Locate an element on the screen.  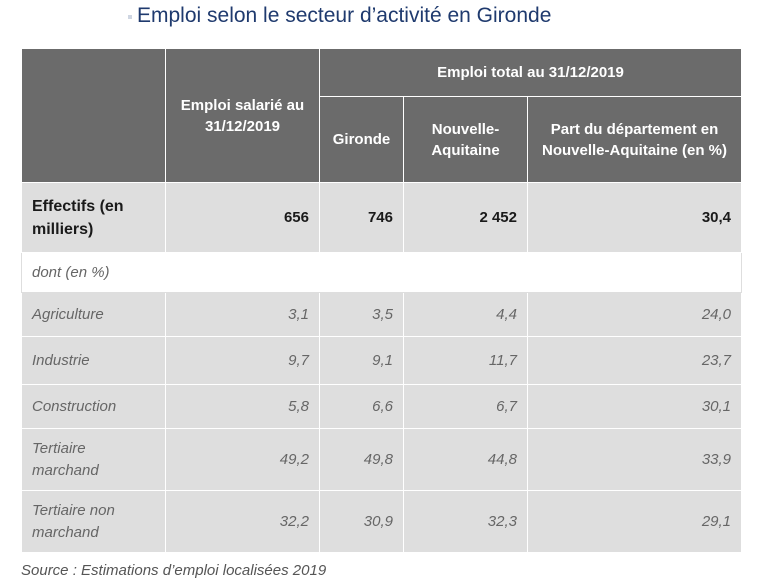
cell-nouvelle-aquitaine: 6,7 is located at coordinates (465, 406).